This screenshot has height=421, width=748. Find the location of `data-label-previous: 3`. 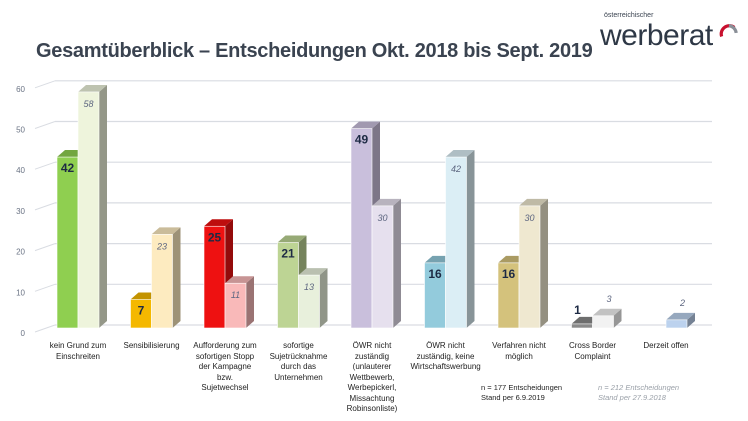

data-label-previous: 3 is located at coordinates (608, 299).